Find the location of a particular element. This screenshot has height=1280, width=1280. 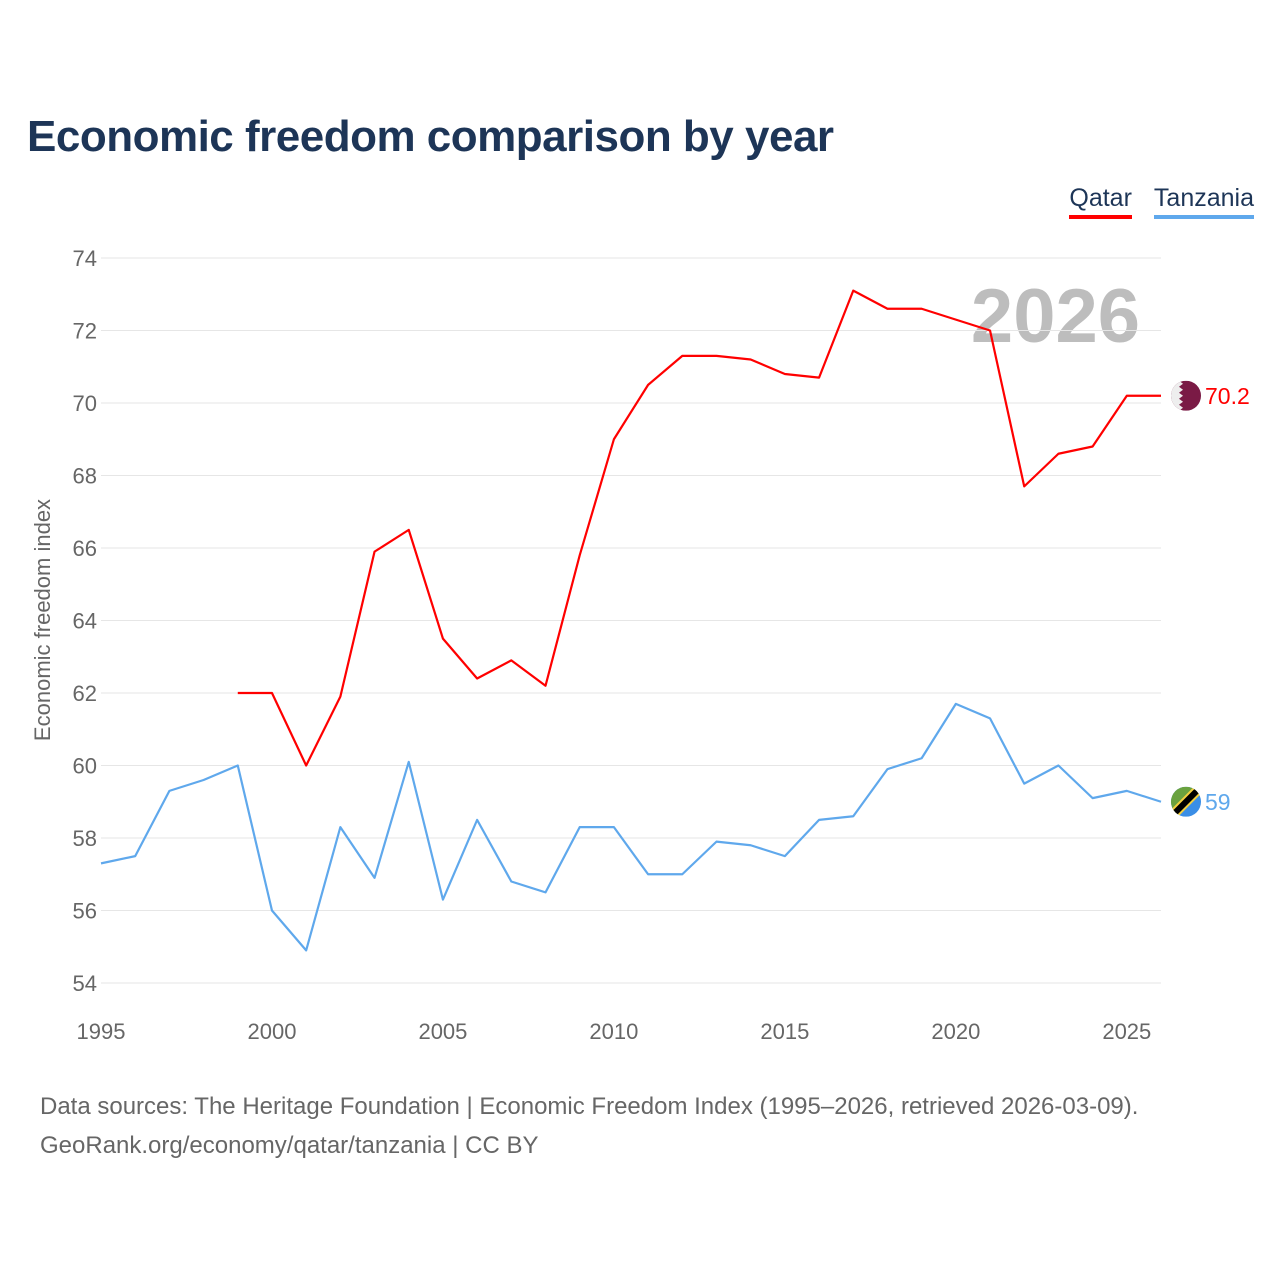

chart-title: Economic freedom comparison by year is located at coordinates (430, 136).